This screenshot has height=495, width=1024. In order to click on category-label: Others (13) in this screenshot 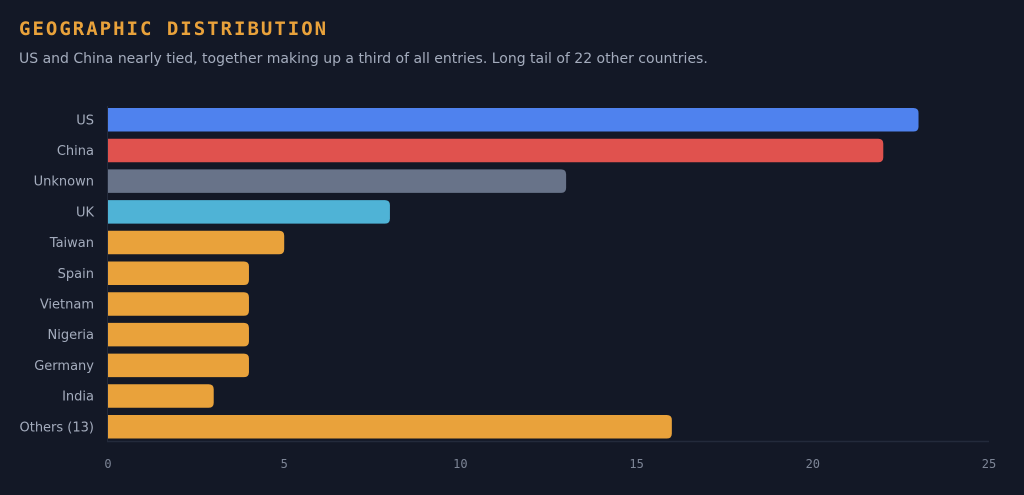, I will do `click(56, 427)`.